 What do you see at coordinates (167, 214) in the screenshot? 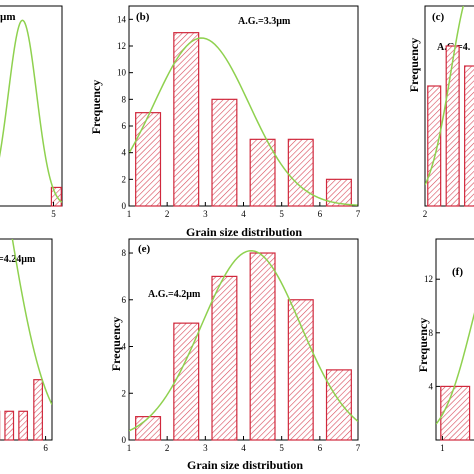
I see `panel-b-xtick-label: 2` at bounding box center [167, 214].